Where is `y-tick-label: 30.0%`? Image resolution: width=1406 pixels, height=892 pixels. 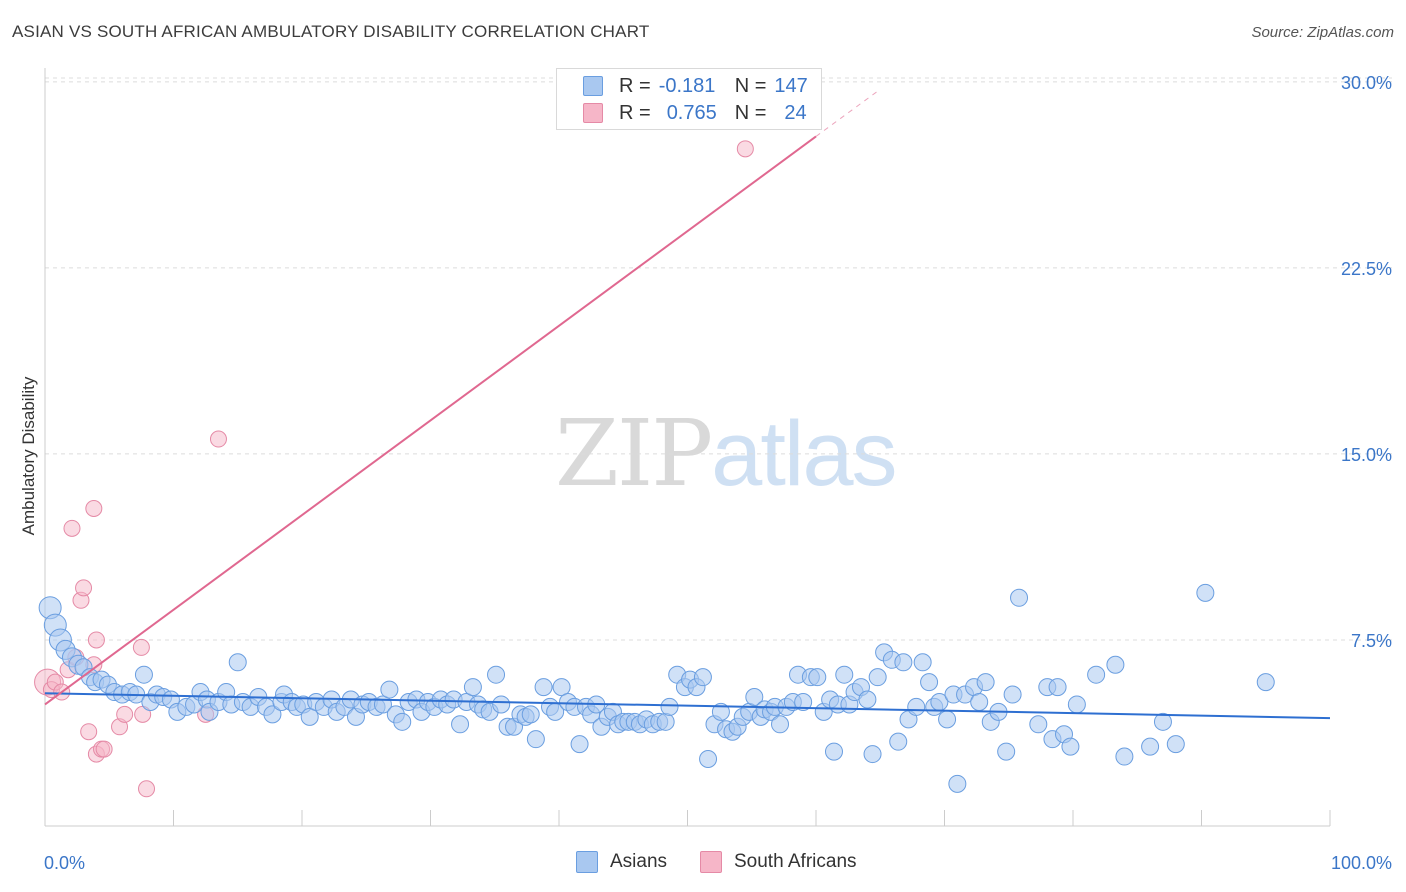 y-tick-label: 30.0% is located at coordinates (1366, 83).